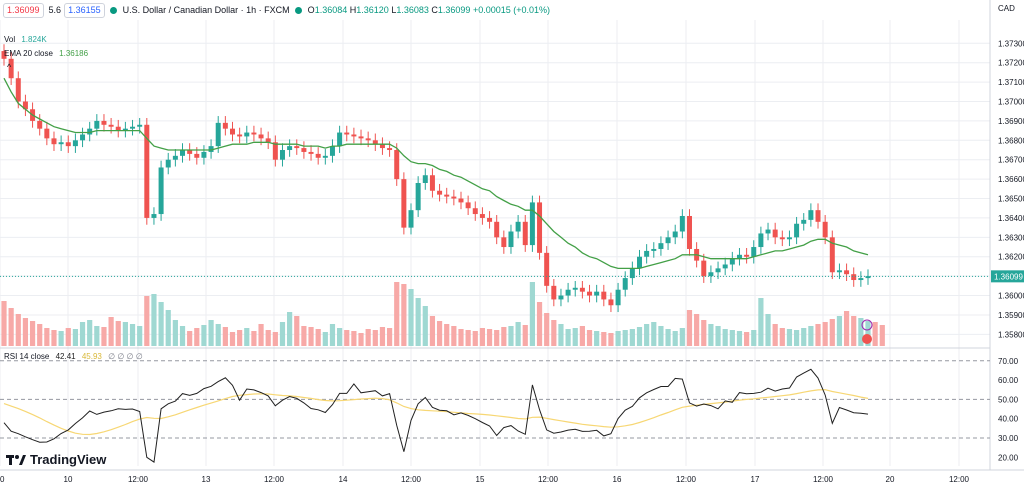 This screenshot has height=488, width=1024. What do you see at coordinates (16, 459) in the screenshot?
I see `tradingview-logo-icon` at bounding box center [16, 459].